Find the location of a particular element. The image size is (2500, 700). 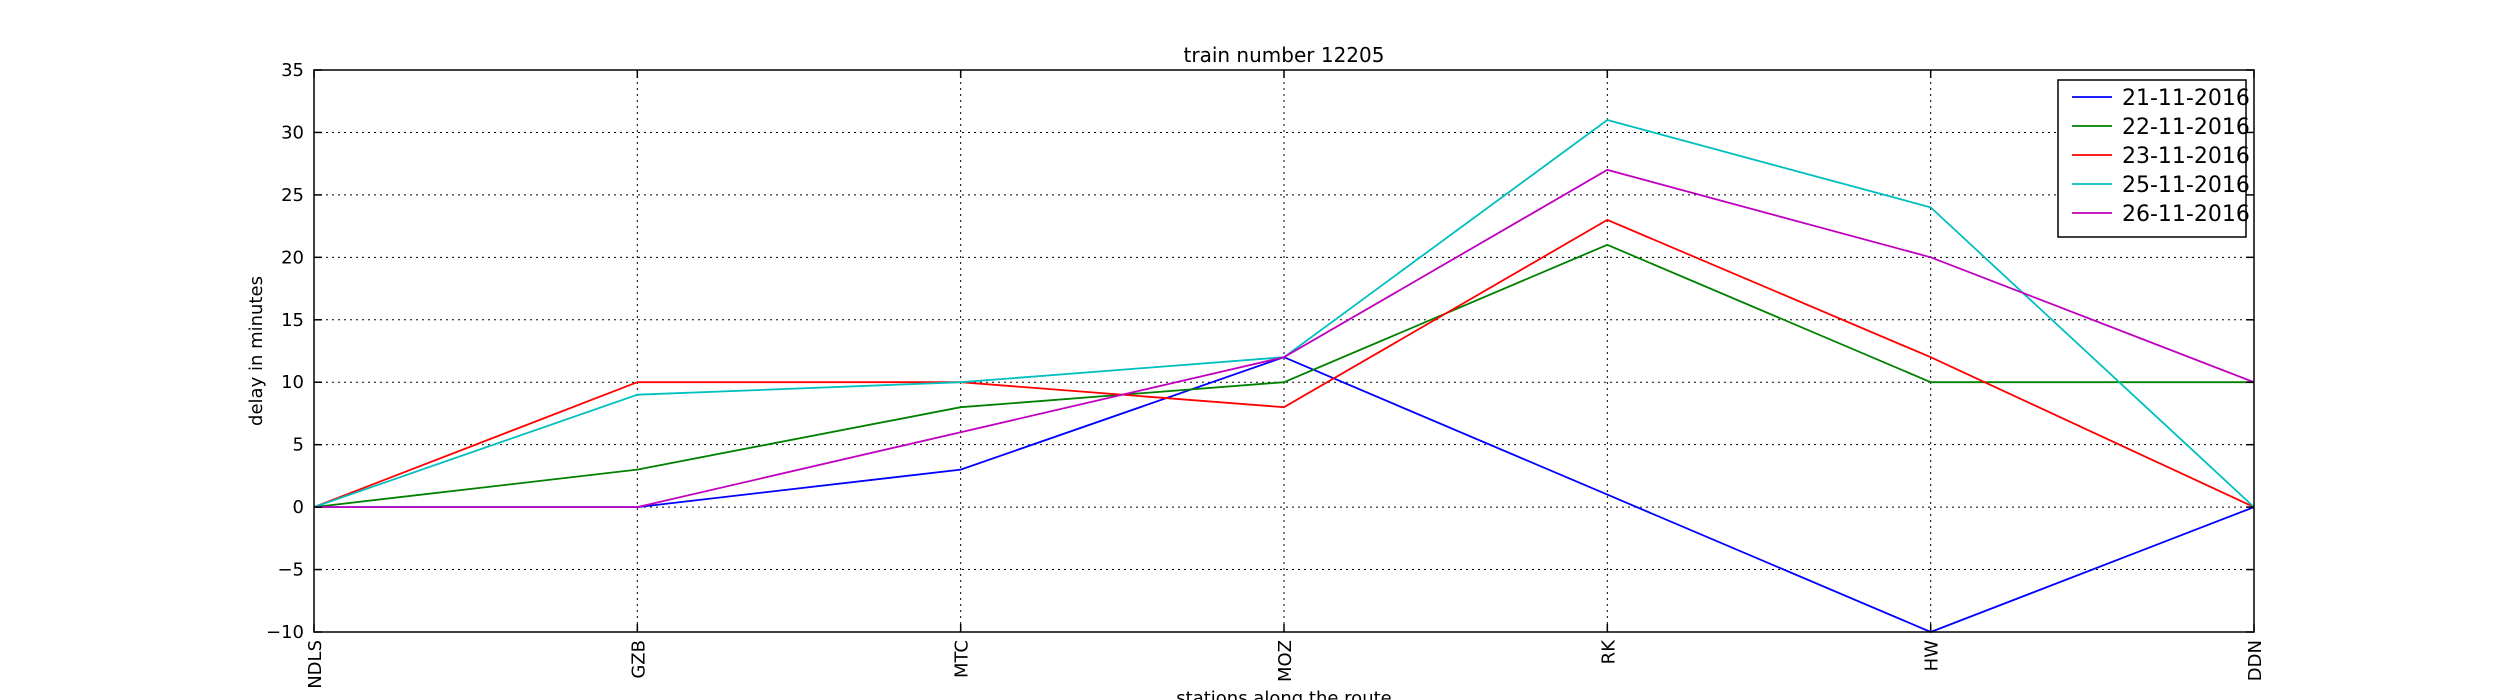

x-tick-label: MOZ is located at coordinates (1285, 661).